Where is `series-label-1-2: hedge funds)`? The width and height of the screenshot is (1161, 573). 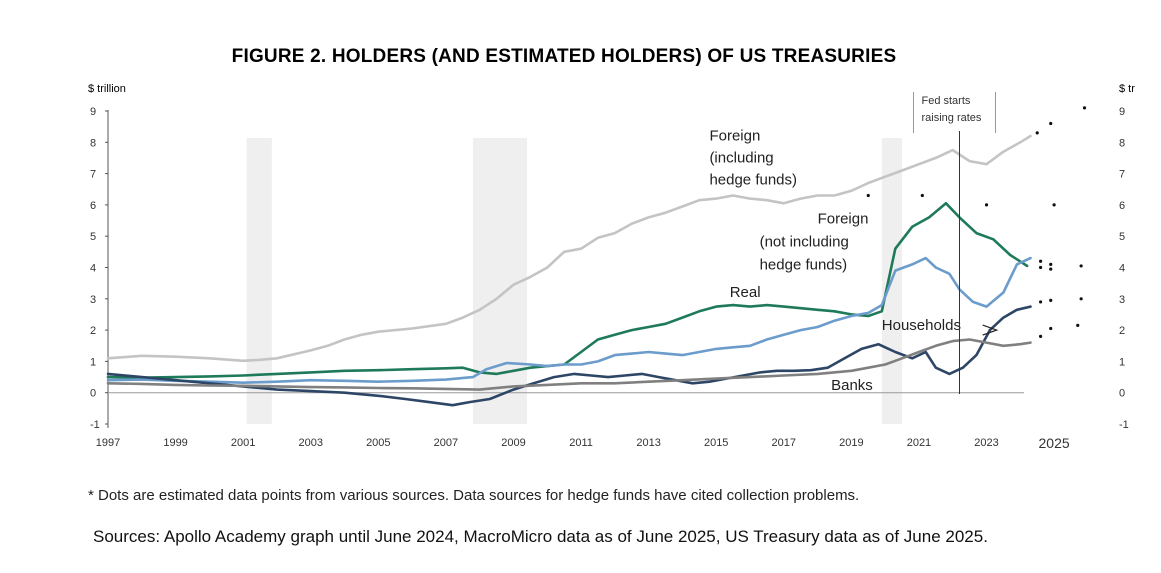 series-label-1-2: hedge funds) is located at coordinates (804, 265).